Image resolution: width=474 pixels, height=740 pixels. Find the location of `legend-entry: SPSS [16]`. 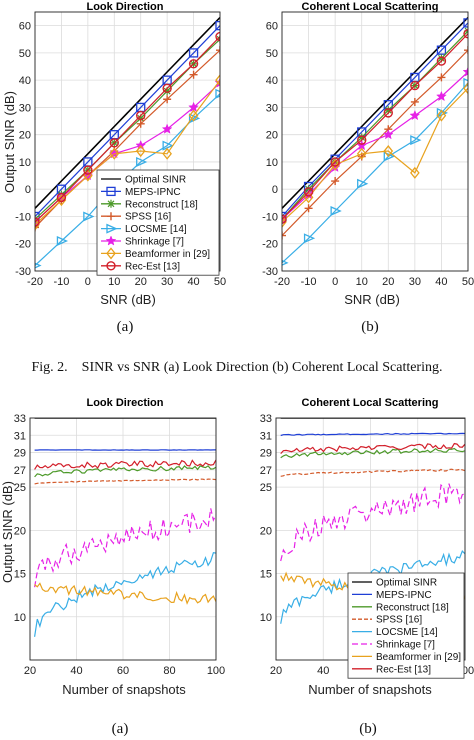

legend-entry: SPSS [16] is located at coordinates (399, 620).